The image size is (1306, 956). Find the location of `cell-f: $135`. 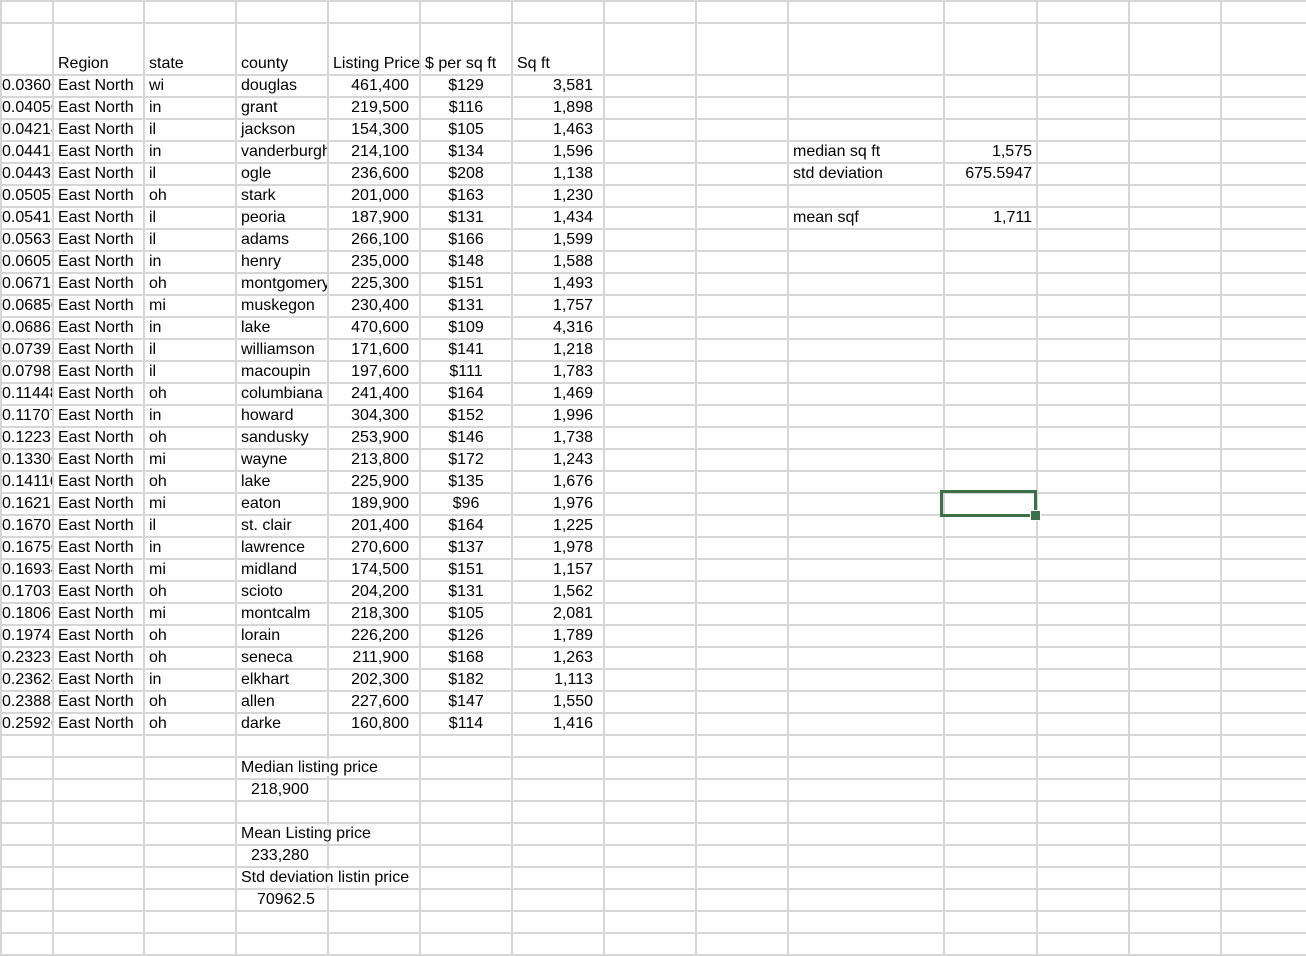

cell-f: $135 is located at coordinates (466, 482).